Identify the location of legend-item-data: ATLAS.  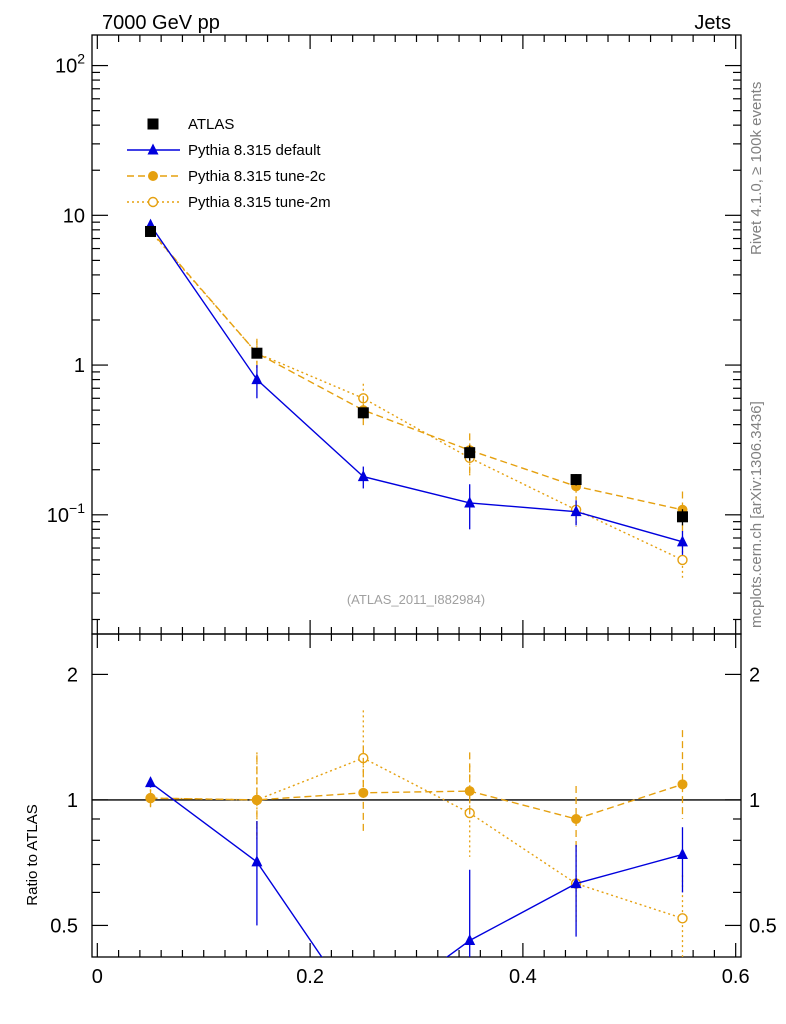
(190, 124).